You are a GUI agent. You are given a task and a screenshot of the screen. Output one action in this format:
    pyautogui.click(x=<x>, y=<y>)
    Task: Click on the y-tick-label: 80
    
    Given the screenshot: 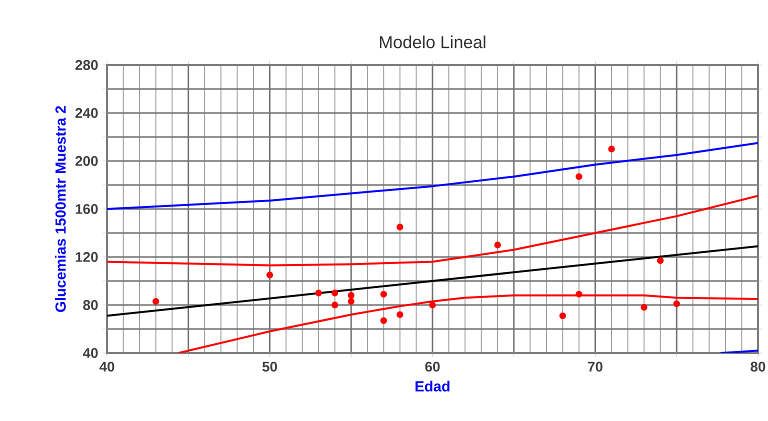 What is the action you would take?
    pyautogui.click(x=90, y=305)
    